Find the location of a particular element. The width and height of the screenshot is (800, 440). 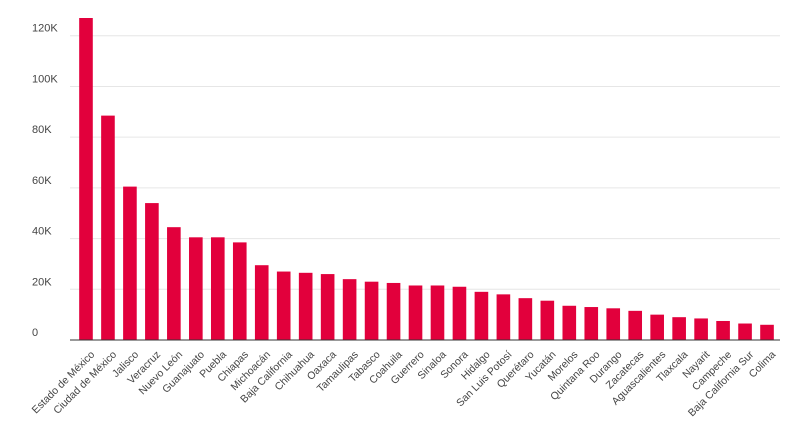

y-axis-ticks: 0 20K 40K 60K 80K 100K 120K is located at coordinates (45, 181).